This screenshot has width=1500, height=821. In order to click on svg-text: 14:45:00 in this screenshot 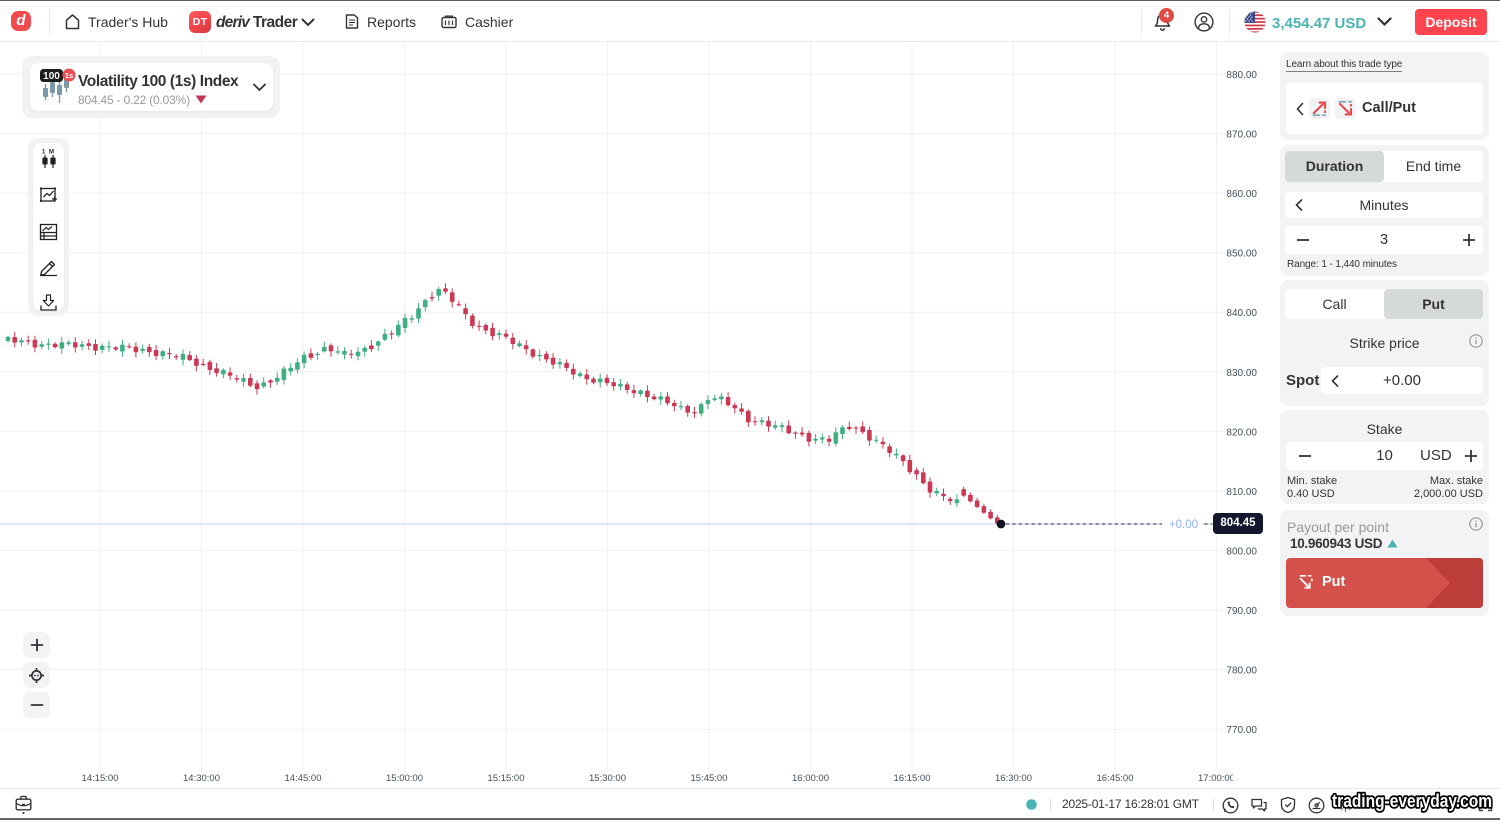, I will do `click(303, 778)`.